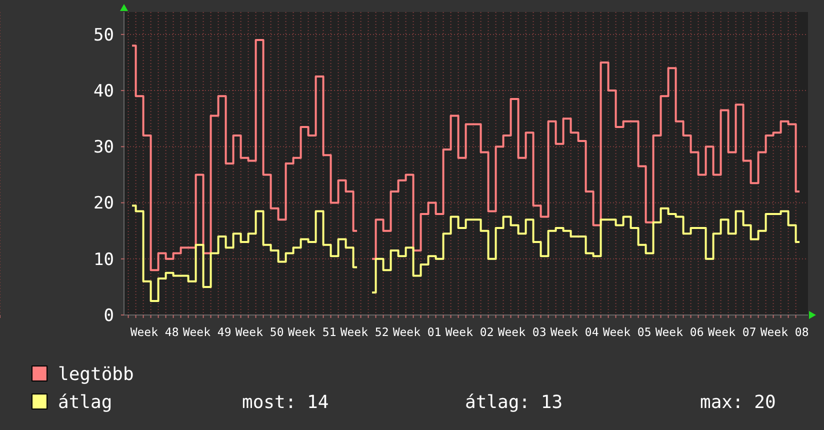  I want to click on y-tick-label: 40, so click(104, 92).